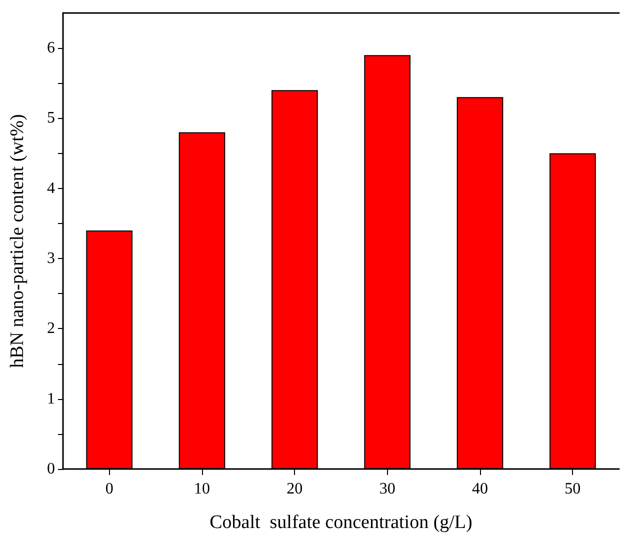 This screenshot has width=620, height=540. I want to click on y-axis-title: hBN nano-particle content (wt%), so click(17, 241).